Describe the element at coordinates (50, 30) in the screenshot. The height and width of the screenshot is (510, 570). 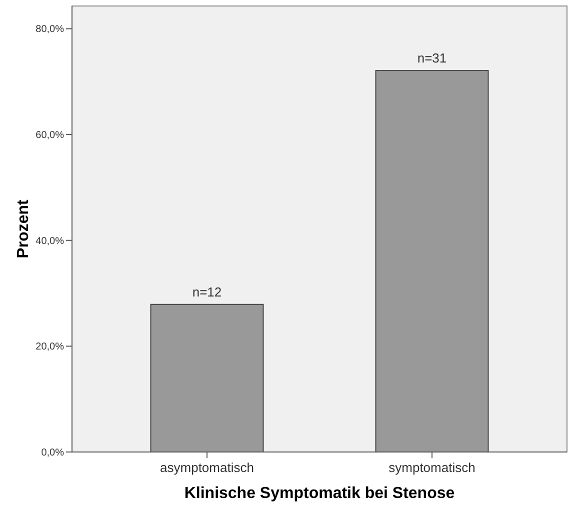
I see `y-tick-label: 80,0%` at that location.